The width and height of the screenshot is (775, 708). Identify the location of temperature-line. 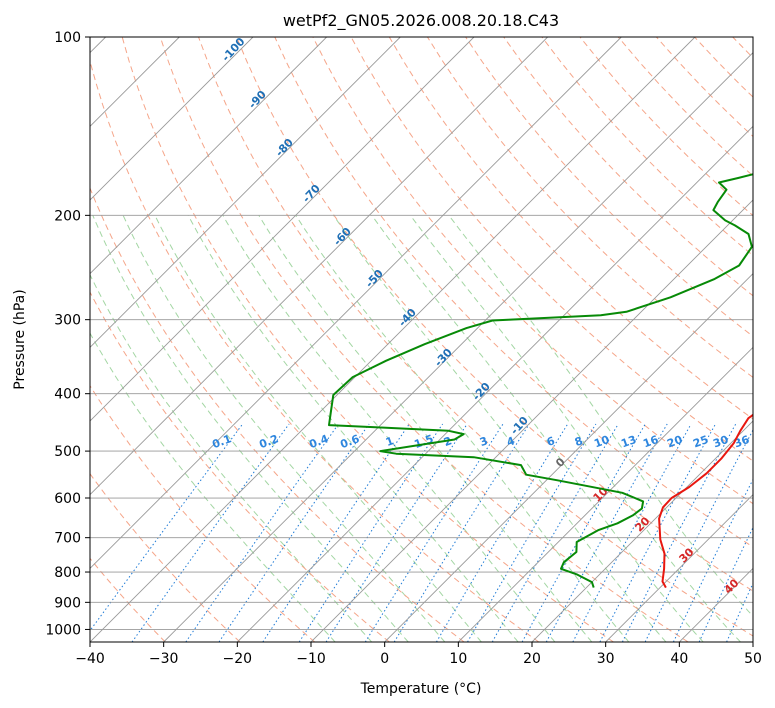
(705, 501).